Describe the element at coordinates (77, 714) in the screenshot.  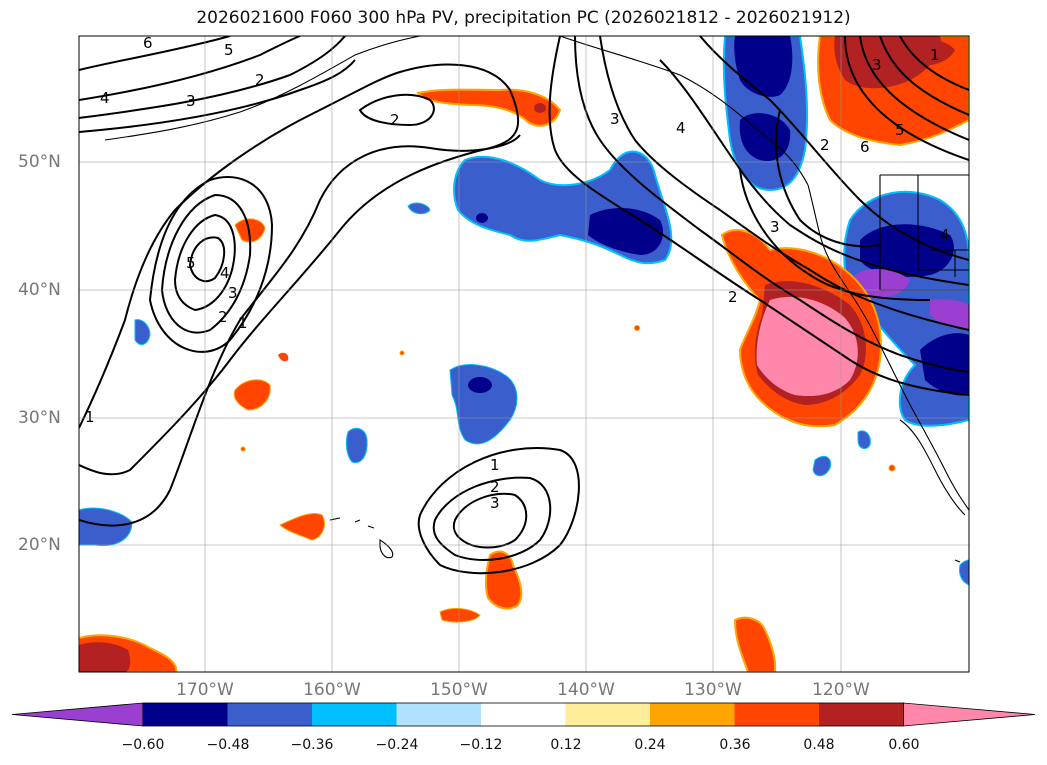
I see `colorbar-extend-low` at that location.